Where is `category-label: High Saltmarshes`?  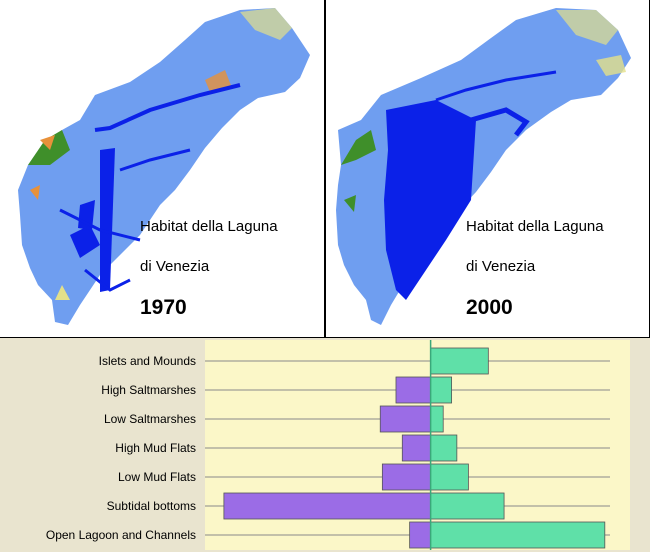
category-label: High Saltmarshes is located at coordinates (148, 390).